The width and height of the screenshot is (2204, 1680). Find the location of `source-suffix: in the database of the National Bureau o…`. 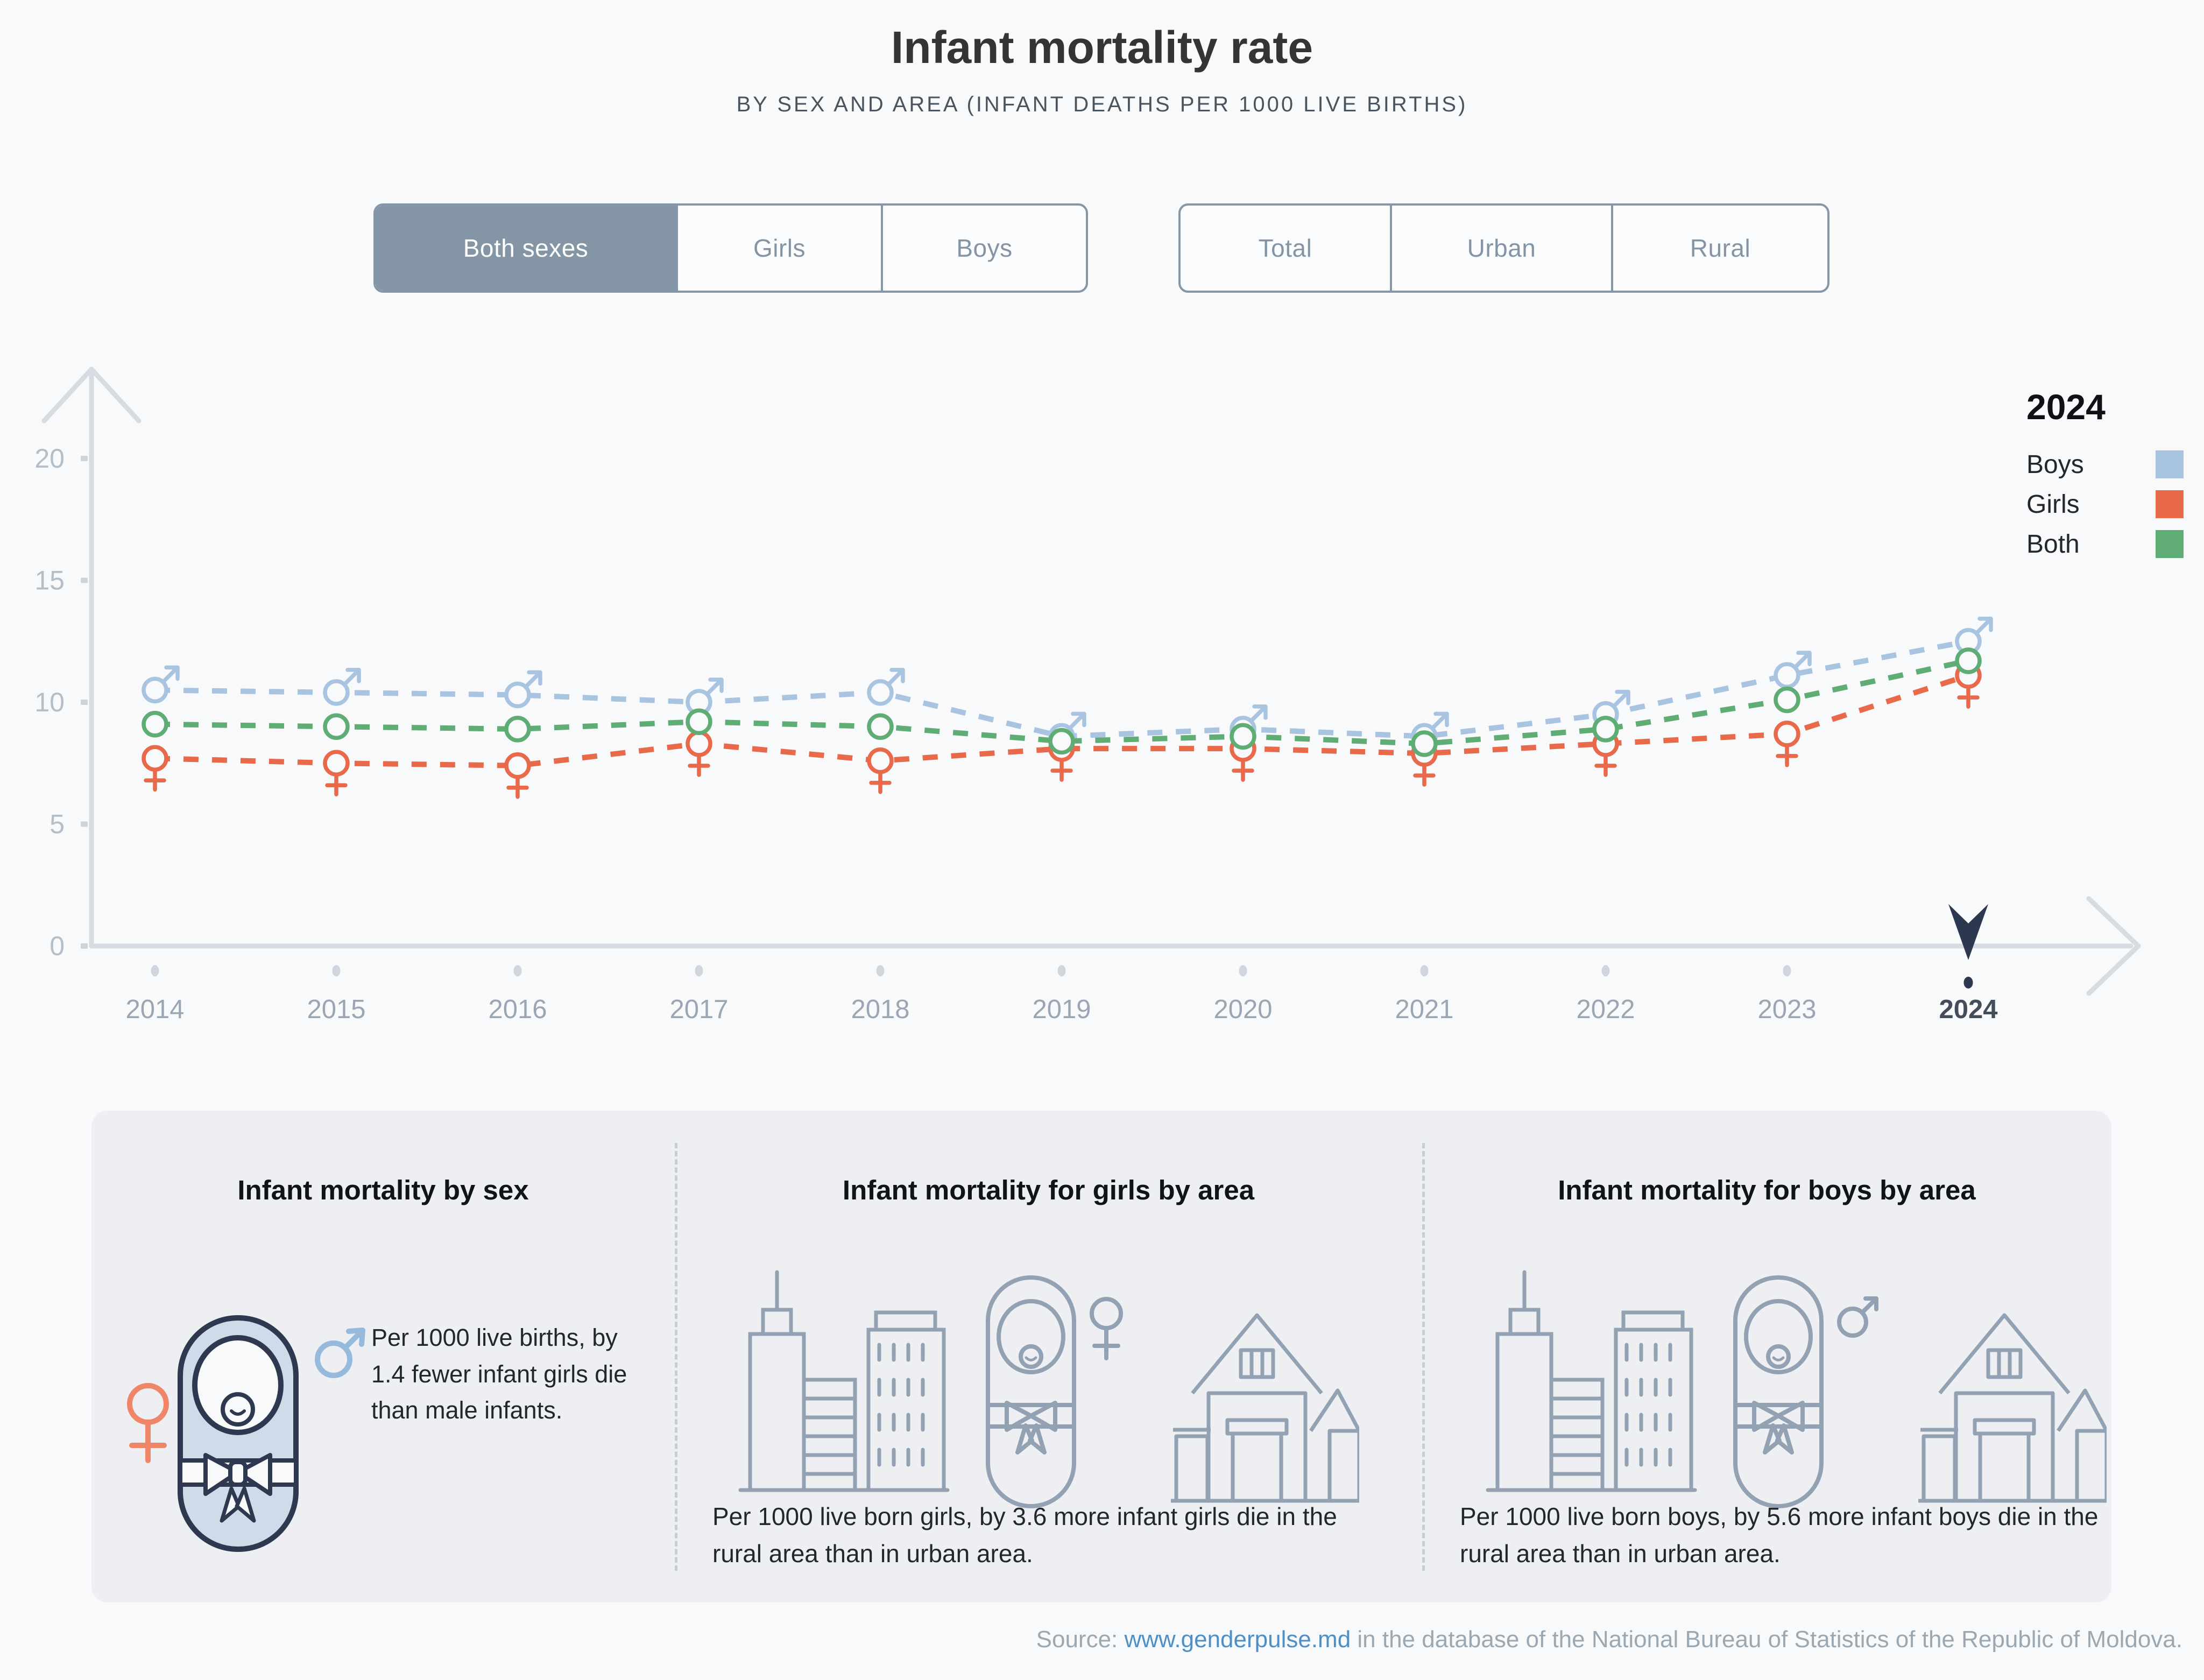

source-suffix: in the database of the National Bureau o… is located at coordinates (1766, 1639).